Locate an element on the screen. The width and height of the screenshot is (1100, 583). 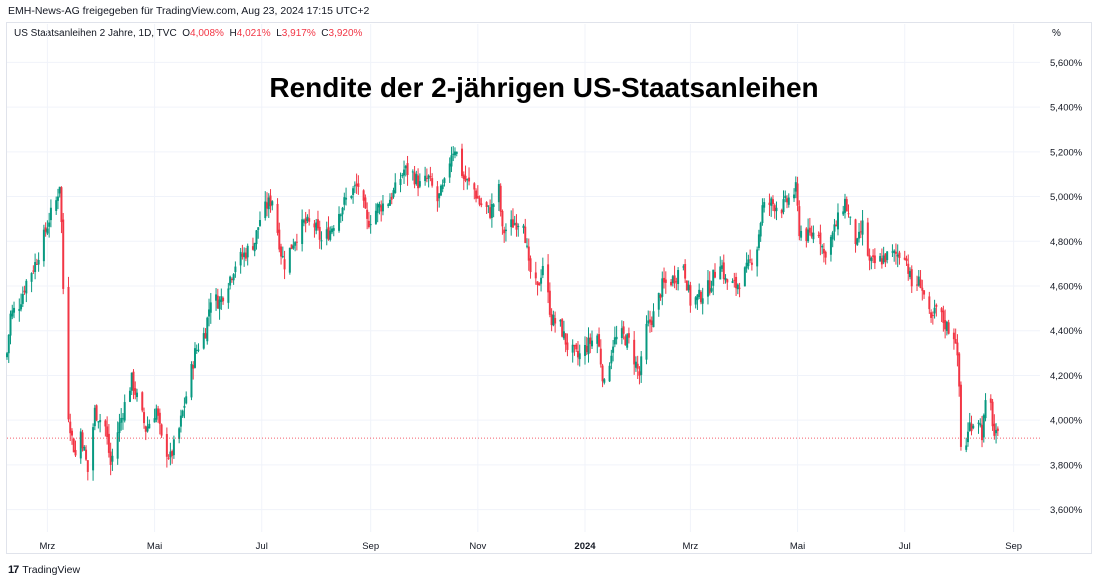
unit-label: % is located at coordinates (1056, 33).